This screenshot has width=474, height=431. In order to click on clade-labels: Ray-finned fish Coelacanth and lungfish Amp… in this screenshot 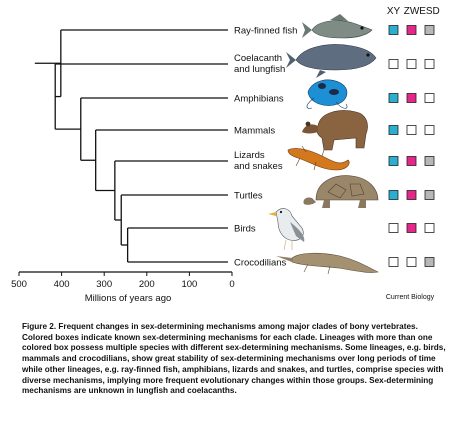, I will do `click(265, 147)`.